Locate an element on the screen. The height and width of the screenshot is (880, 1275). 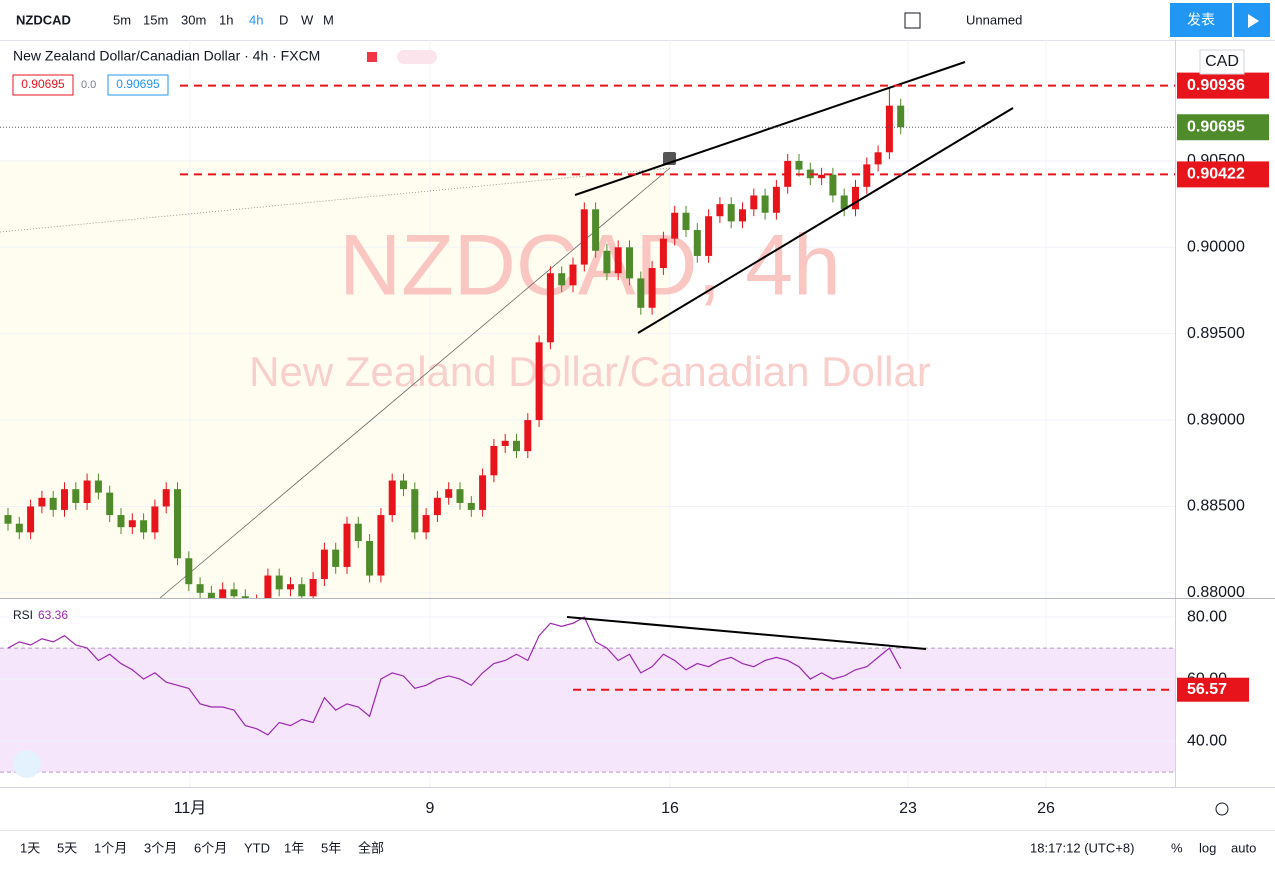
y-tick-label: 0.88500 is located at coordinates (1216, 506).